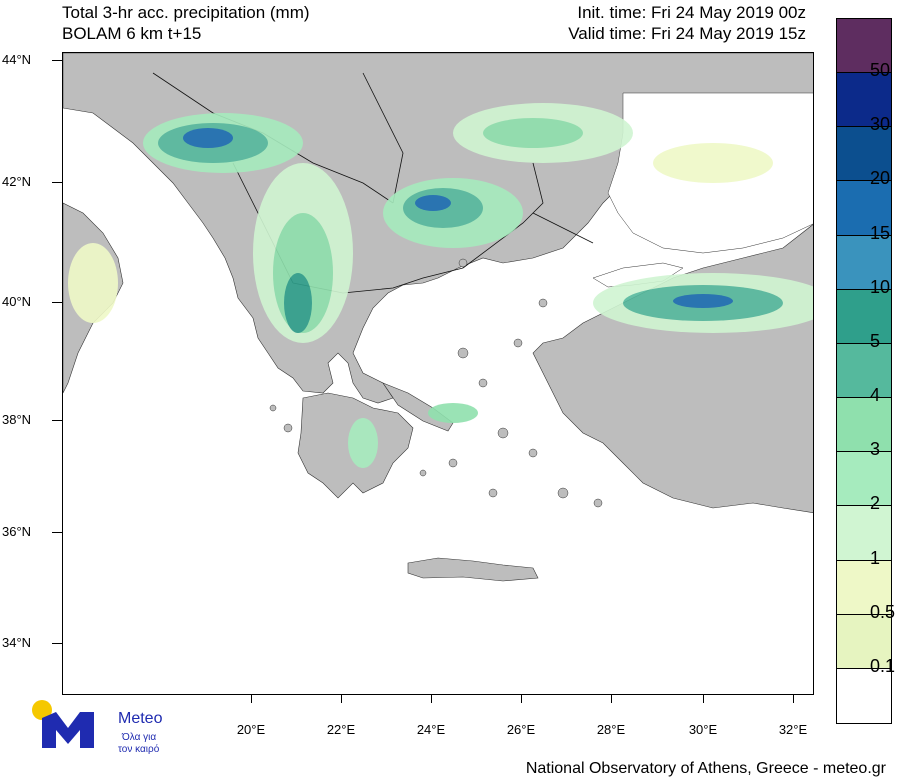  Describe the element at coordinates (880, 178) in the screenshot. I see `colorbar-label: 20` at that location.